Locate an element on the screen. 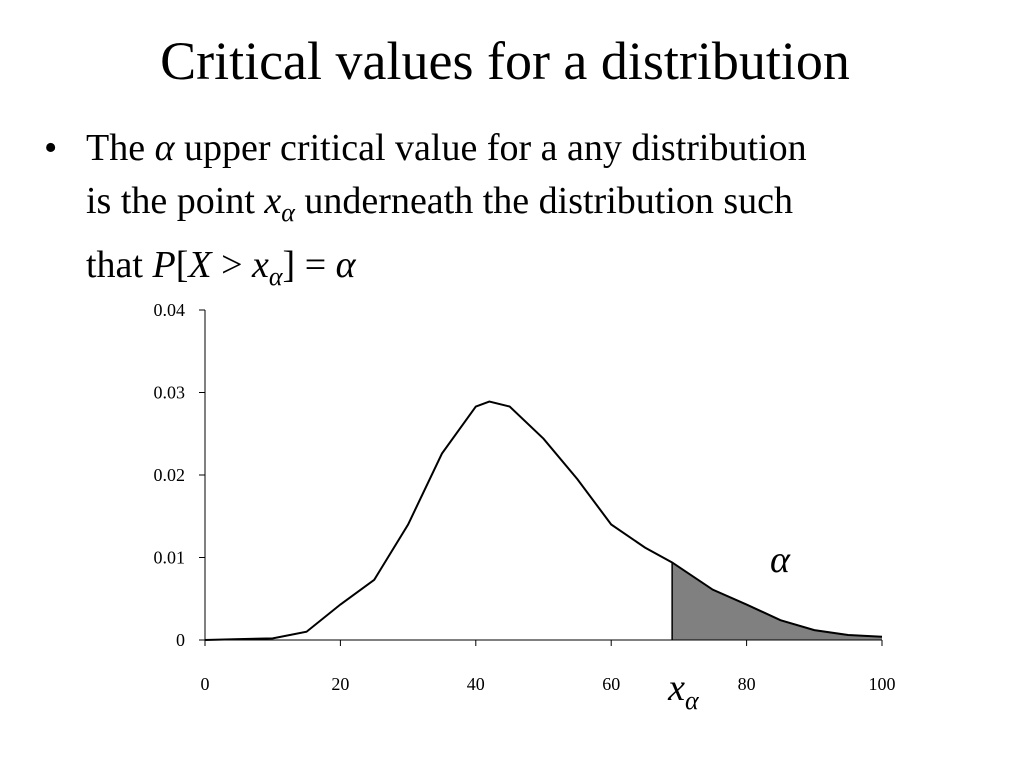  text: The is located at coordinates (120, 148).